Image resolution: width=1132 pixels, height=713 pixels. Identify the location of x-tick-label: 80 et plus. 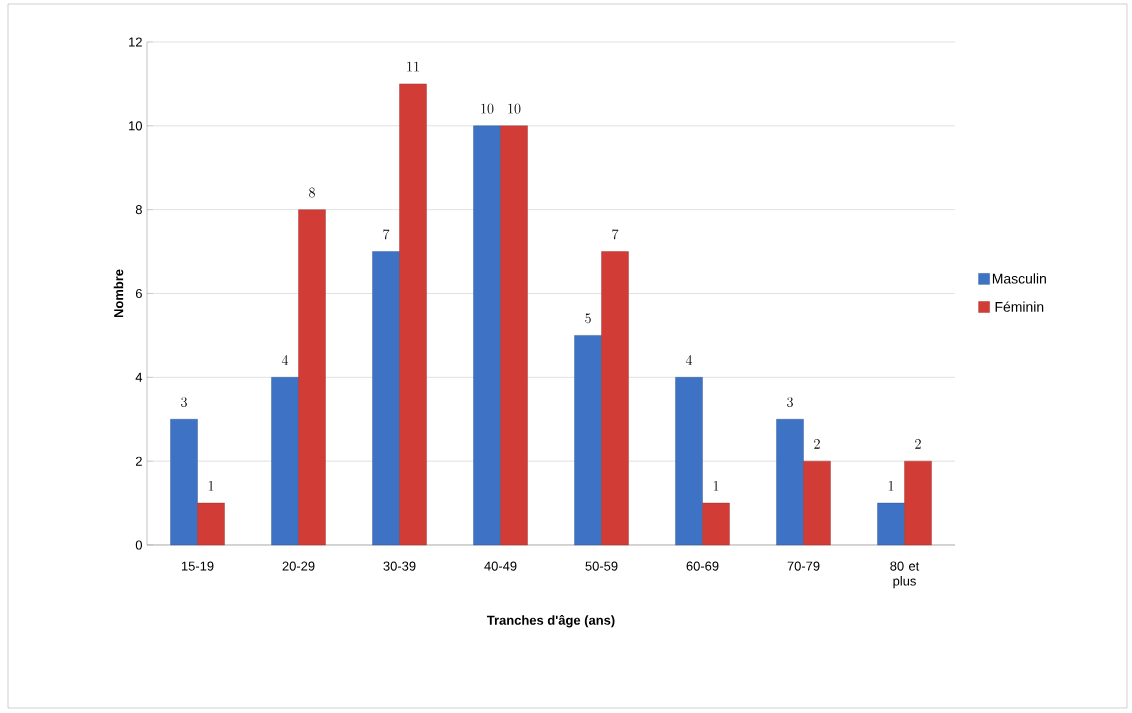
(905, 575).